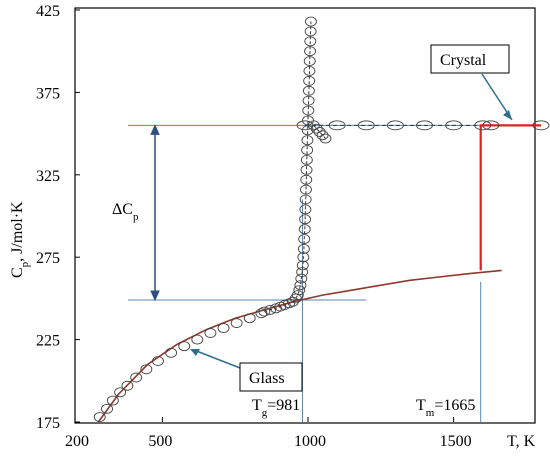 This screenshot has width=550, height=457. I want to click on tg-label: Tg=981, so click(276, 408).